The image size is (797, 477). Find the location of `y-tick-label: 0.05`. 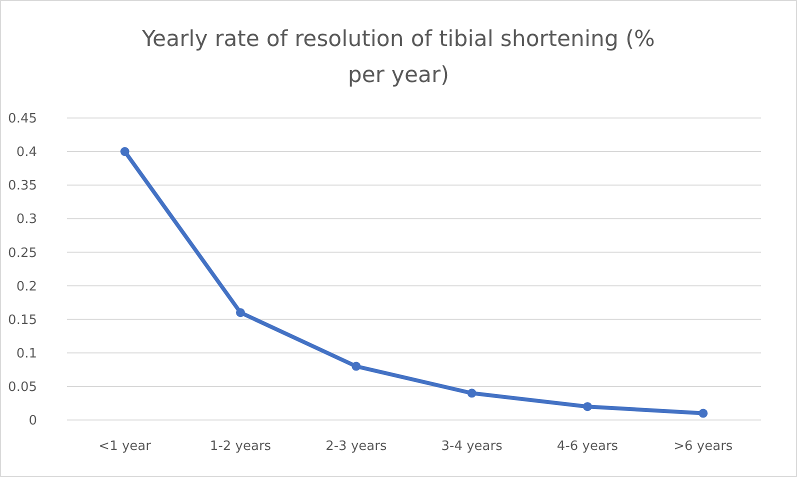

y-tick-label: 0.05 is located at coordinates (22, 387).